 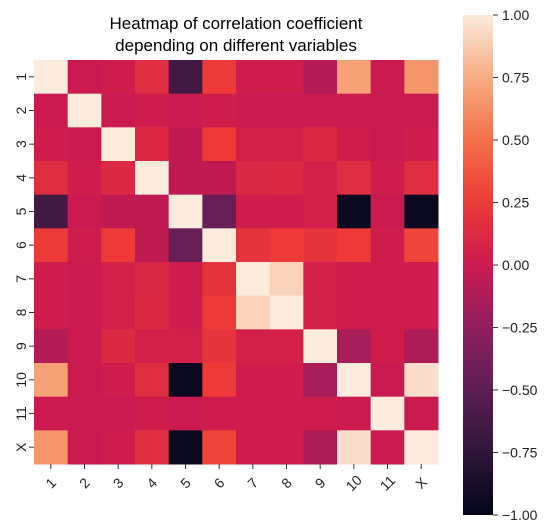 I want to click on col-tick-label: 7, so click(x=252, y=482).